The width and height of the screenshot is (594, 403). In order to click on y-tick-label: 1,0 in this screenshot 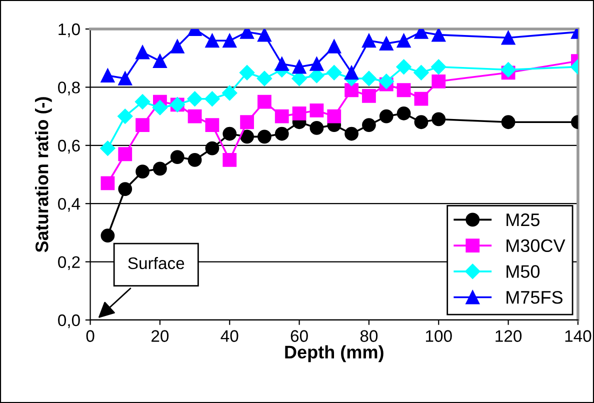, I will do `click(69, 30)`.